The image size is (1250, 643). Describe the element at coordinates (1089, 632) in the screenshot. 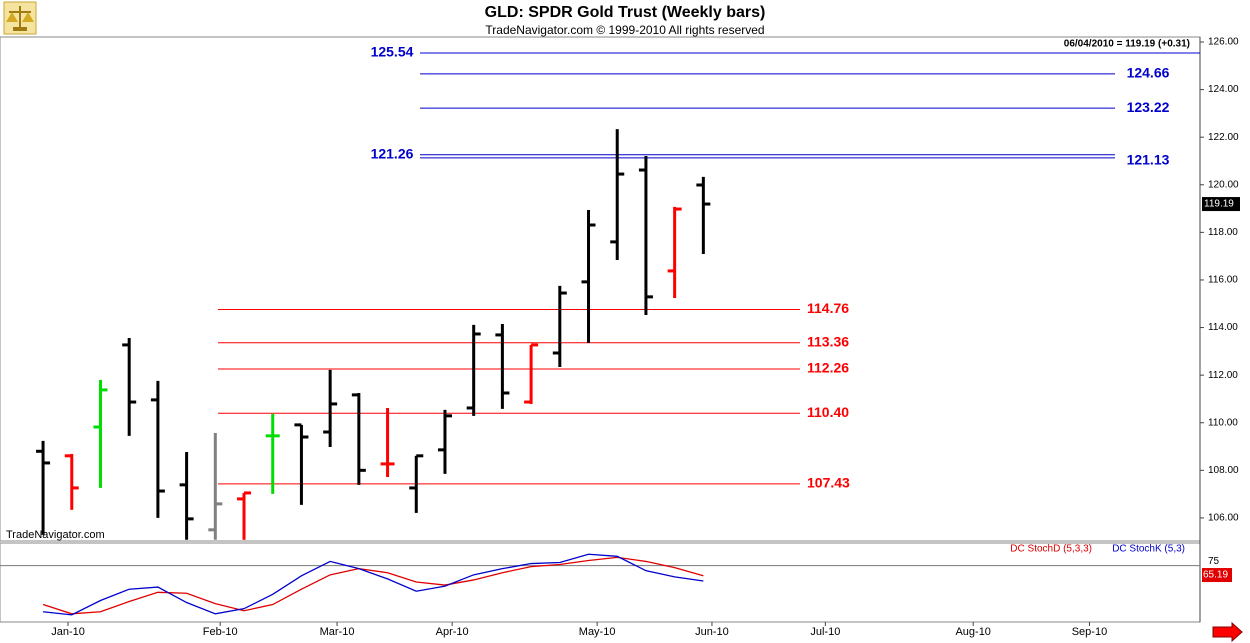

I see `x-tick-label: Sep-10` at that location.